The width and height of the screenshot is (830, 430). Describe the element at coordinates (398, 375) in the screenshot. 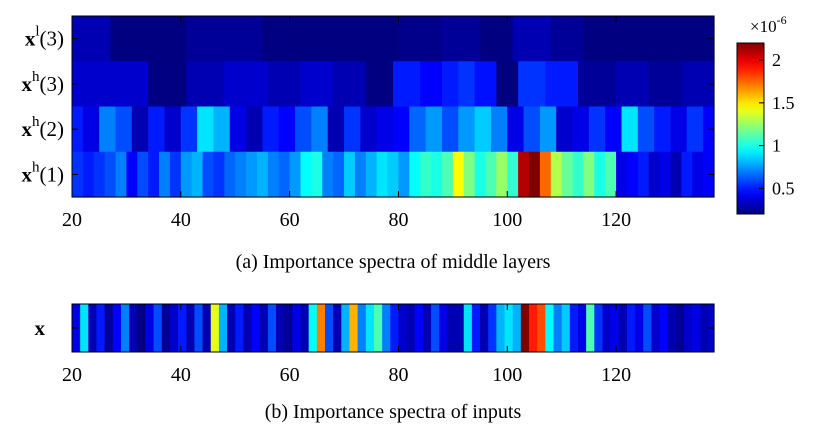

I see `x-tick-label: 80` at that location.